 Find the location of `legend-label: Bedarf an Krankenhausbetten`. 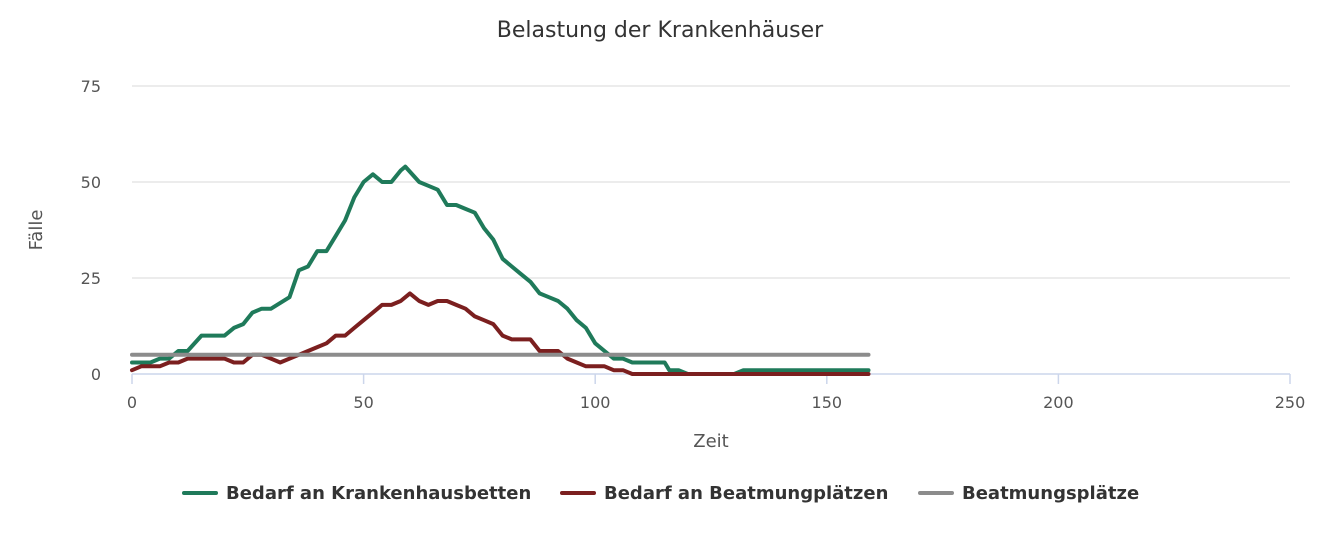

legend-label: Bedarf an Krankenhausbetten is located at coordinates (378, 493).